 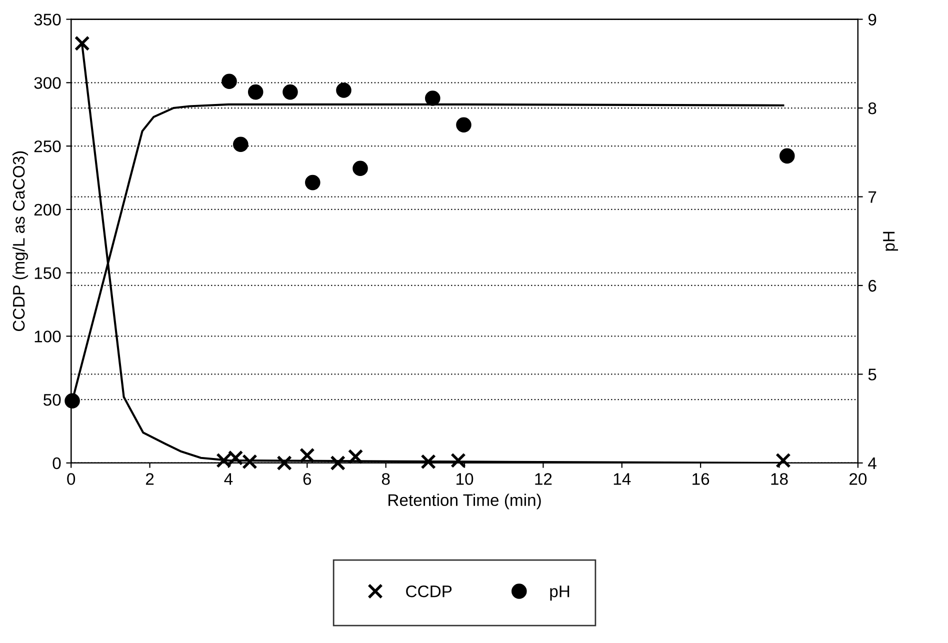 What do you see at coordinates (560, 593) in the screenshot?
I see `legend-label: pH` at bounding box center [560, 593].